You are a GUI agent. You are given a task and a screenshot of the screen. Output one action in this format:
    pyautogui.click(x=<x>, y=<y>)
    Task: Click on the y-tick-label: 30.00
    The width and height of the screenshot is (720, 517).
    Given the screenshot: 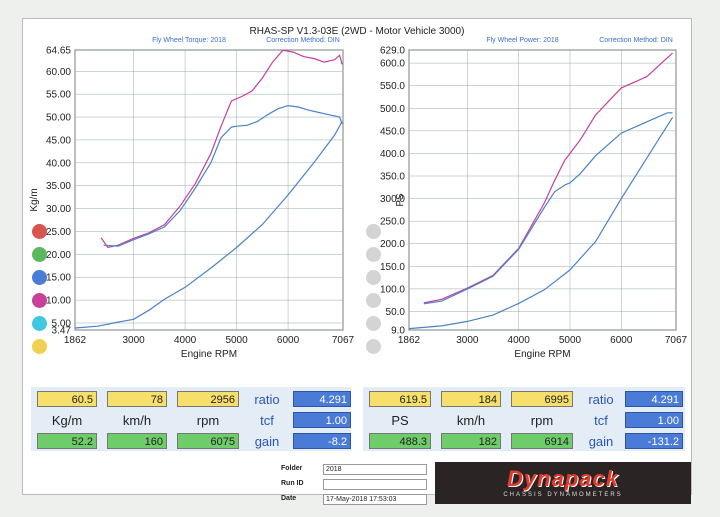 What is the action you would take?
    pyautogui.click(x=58, y=209)
    